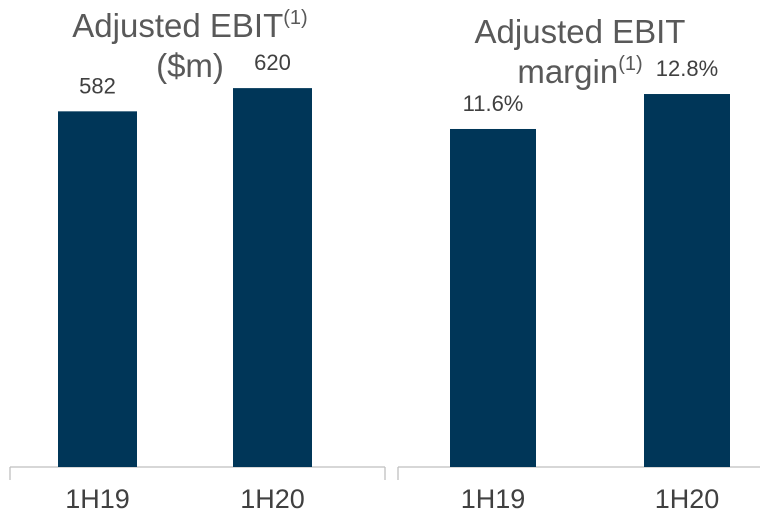 The image size is (769, 520). I want to click on chart2-title-footnote: (1), so click(630, 64).